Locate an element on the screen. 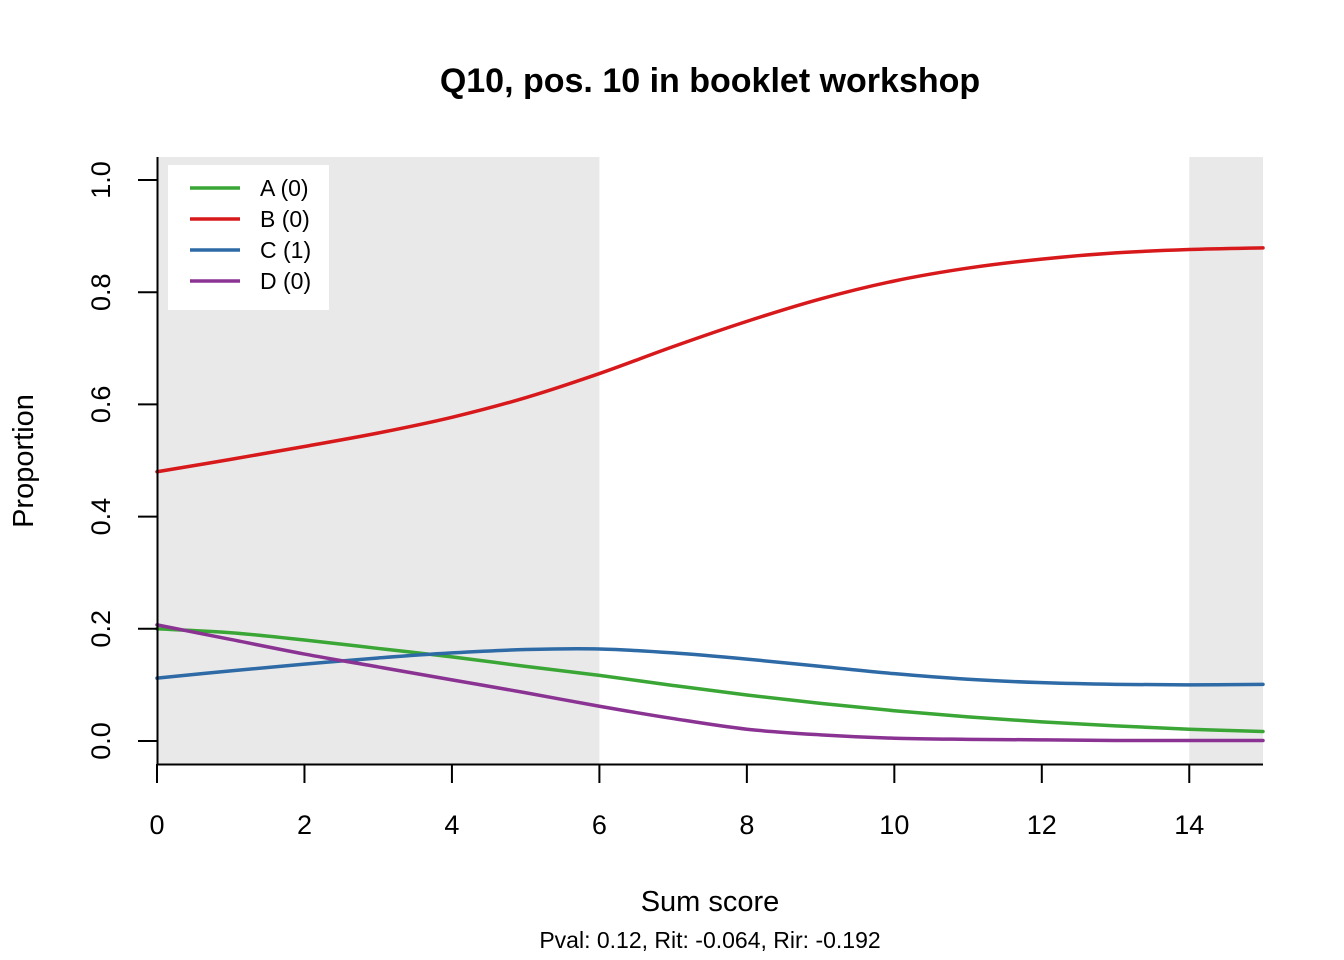  x-tick-label: 4 is located at coordinates (451, 825).